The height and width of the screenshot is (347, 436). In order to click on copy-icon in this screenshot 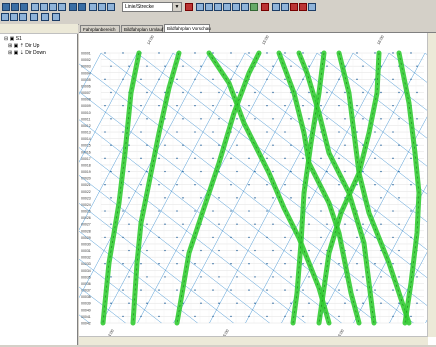, I will do `click(62, 7)`.